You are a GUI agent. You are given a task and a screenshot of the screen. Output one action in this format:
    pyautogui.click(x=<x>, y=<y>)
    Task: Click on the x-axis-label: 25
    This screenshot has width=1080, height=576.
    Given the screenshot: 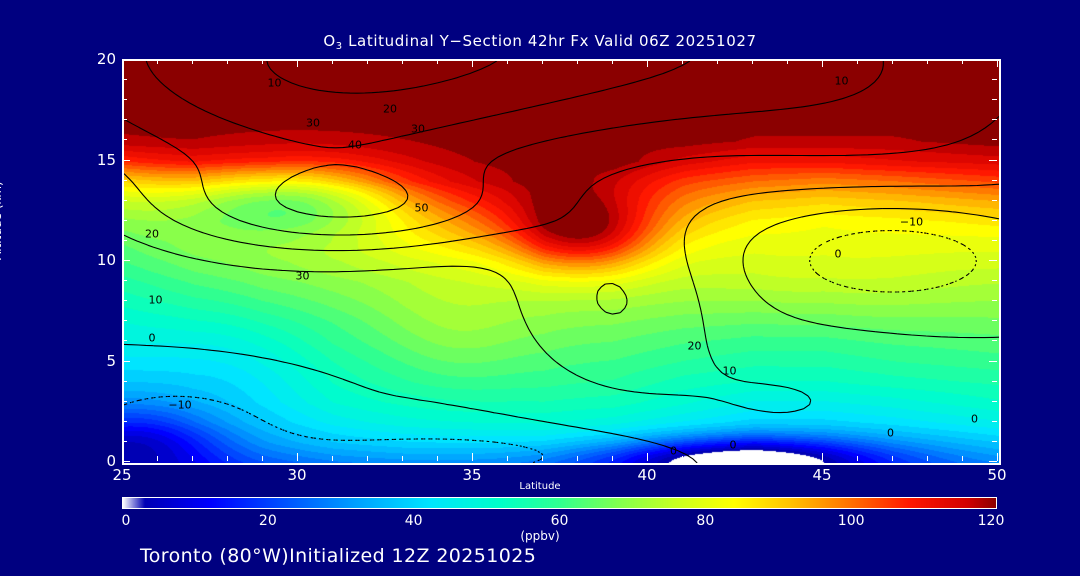 What is the action you would take?
    pyautogui.click(x=122, y=475)
    